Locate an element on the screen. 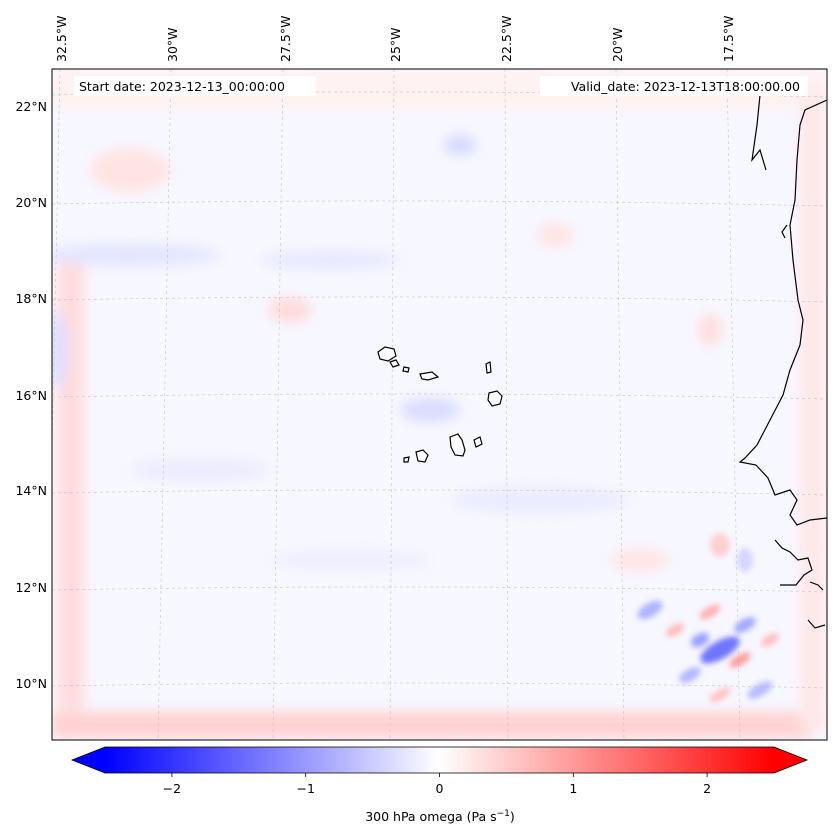 Image resolution: width=837 pixels, height=839 pixels. lat-labels: 22°N 20°N 18°N 16°N 14°N 12°N 10°N is located at coordinates (31, 395).